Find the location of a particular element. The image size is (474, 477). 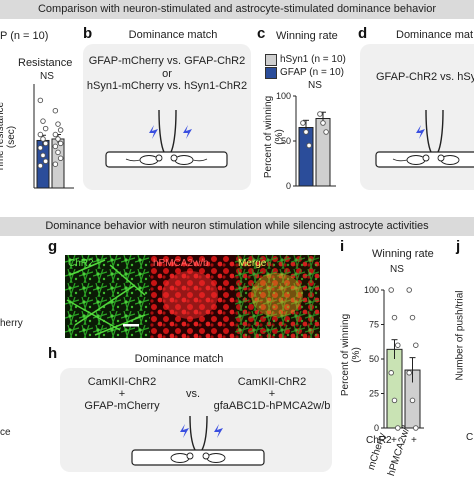

panel-h-label: h is located at coordinates (53, 353).